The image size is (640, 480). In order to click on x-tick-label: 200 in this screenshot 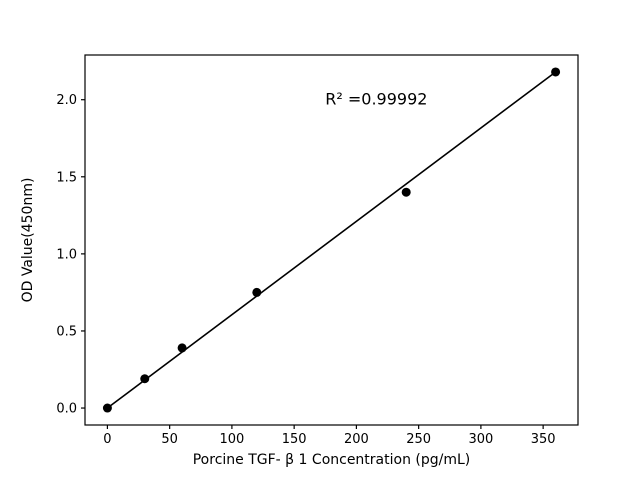, I will do `click(356, 439)`.